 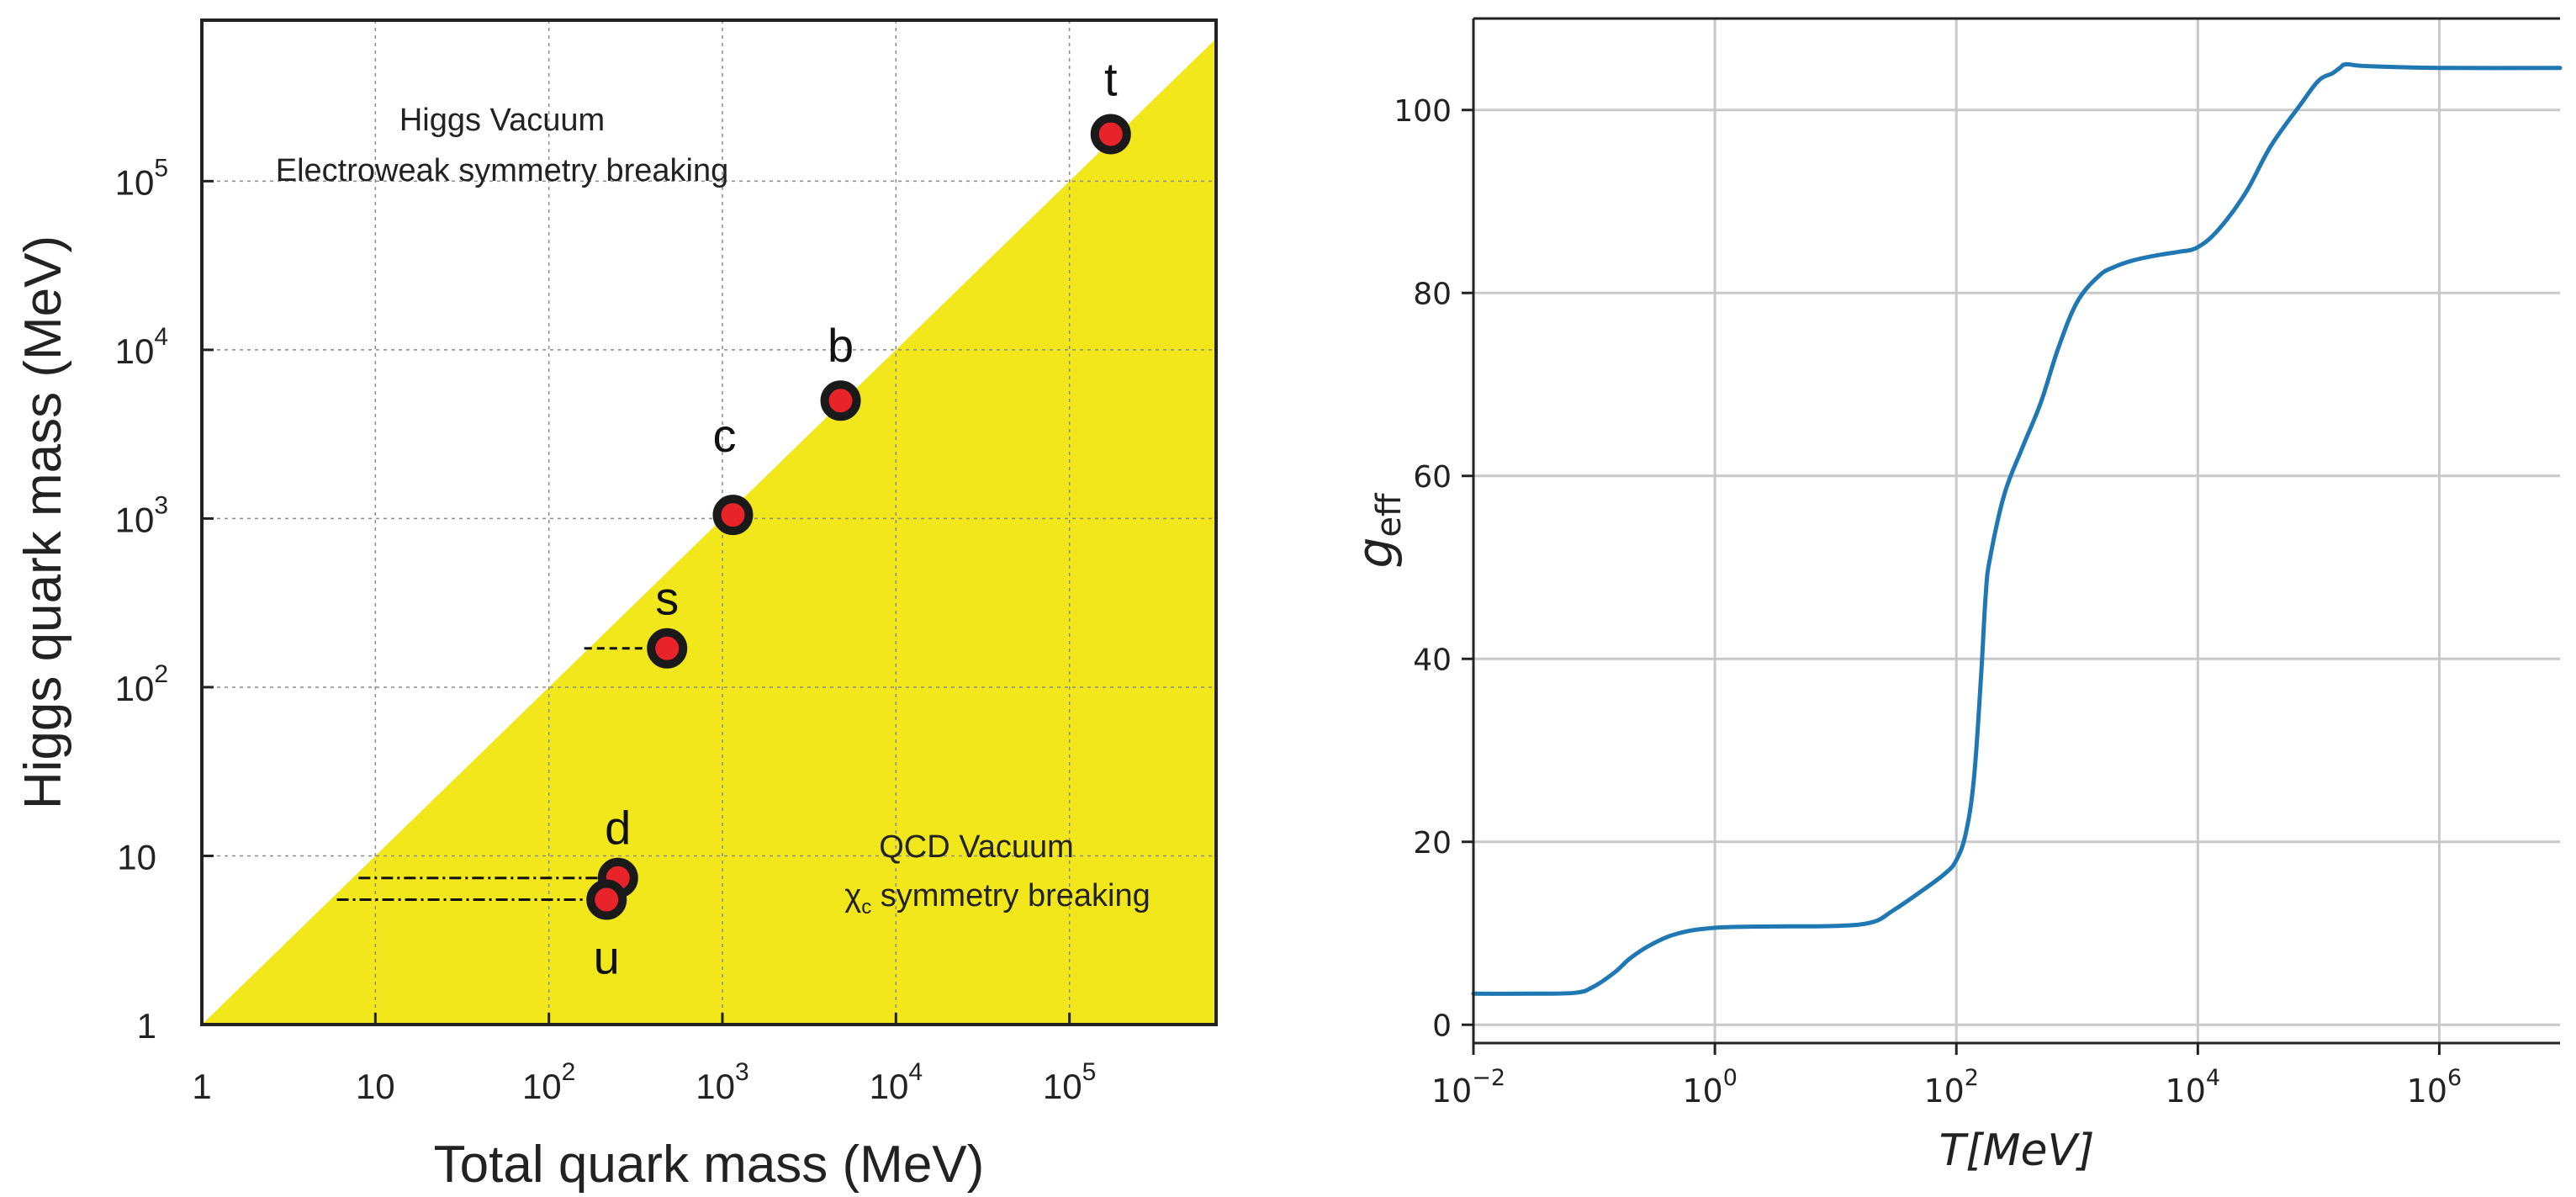 What do you see at coordinates (725, 435) in the screenshot?
I see `quark-label-c: c` at bounding box center [725, 435].